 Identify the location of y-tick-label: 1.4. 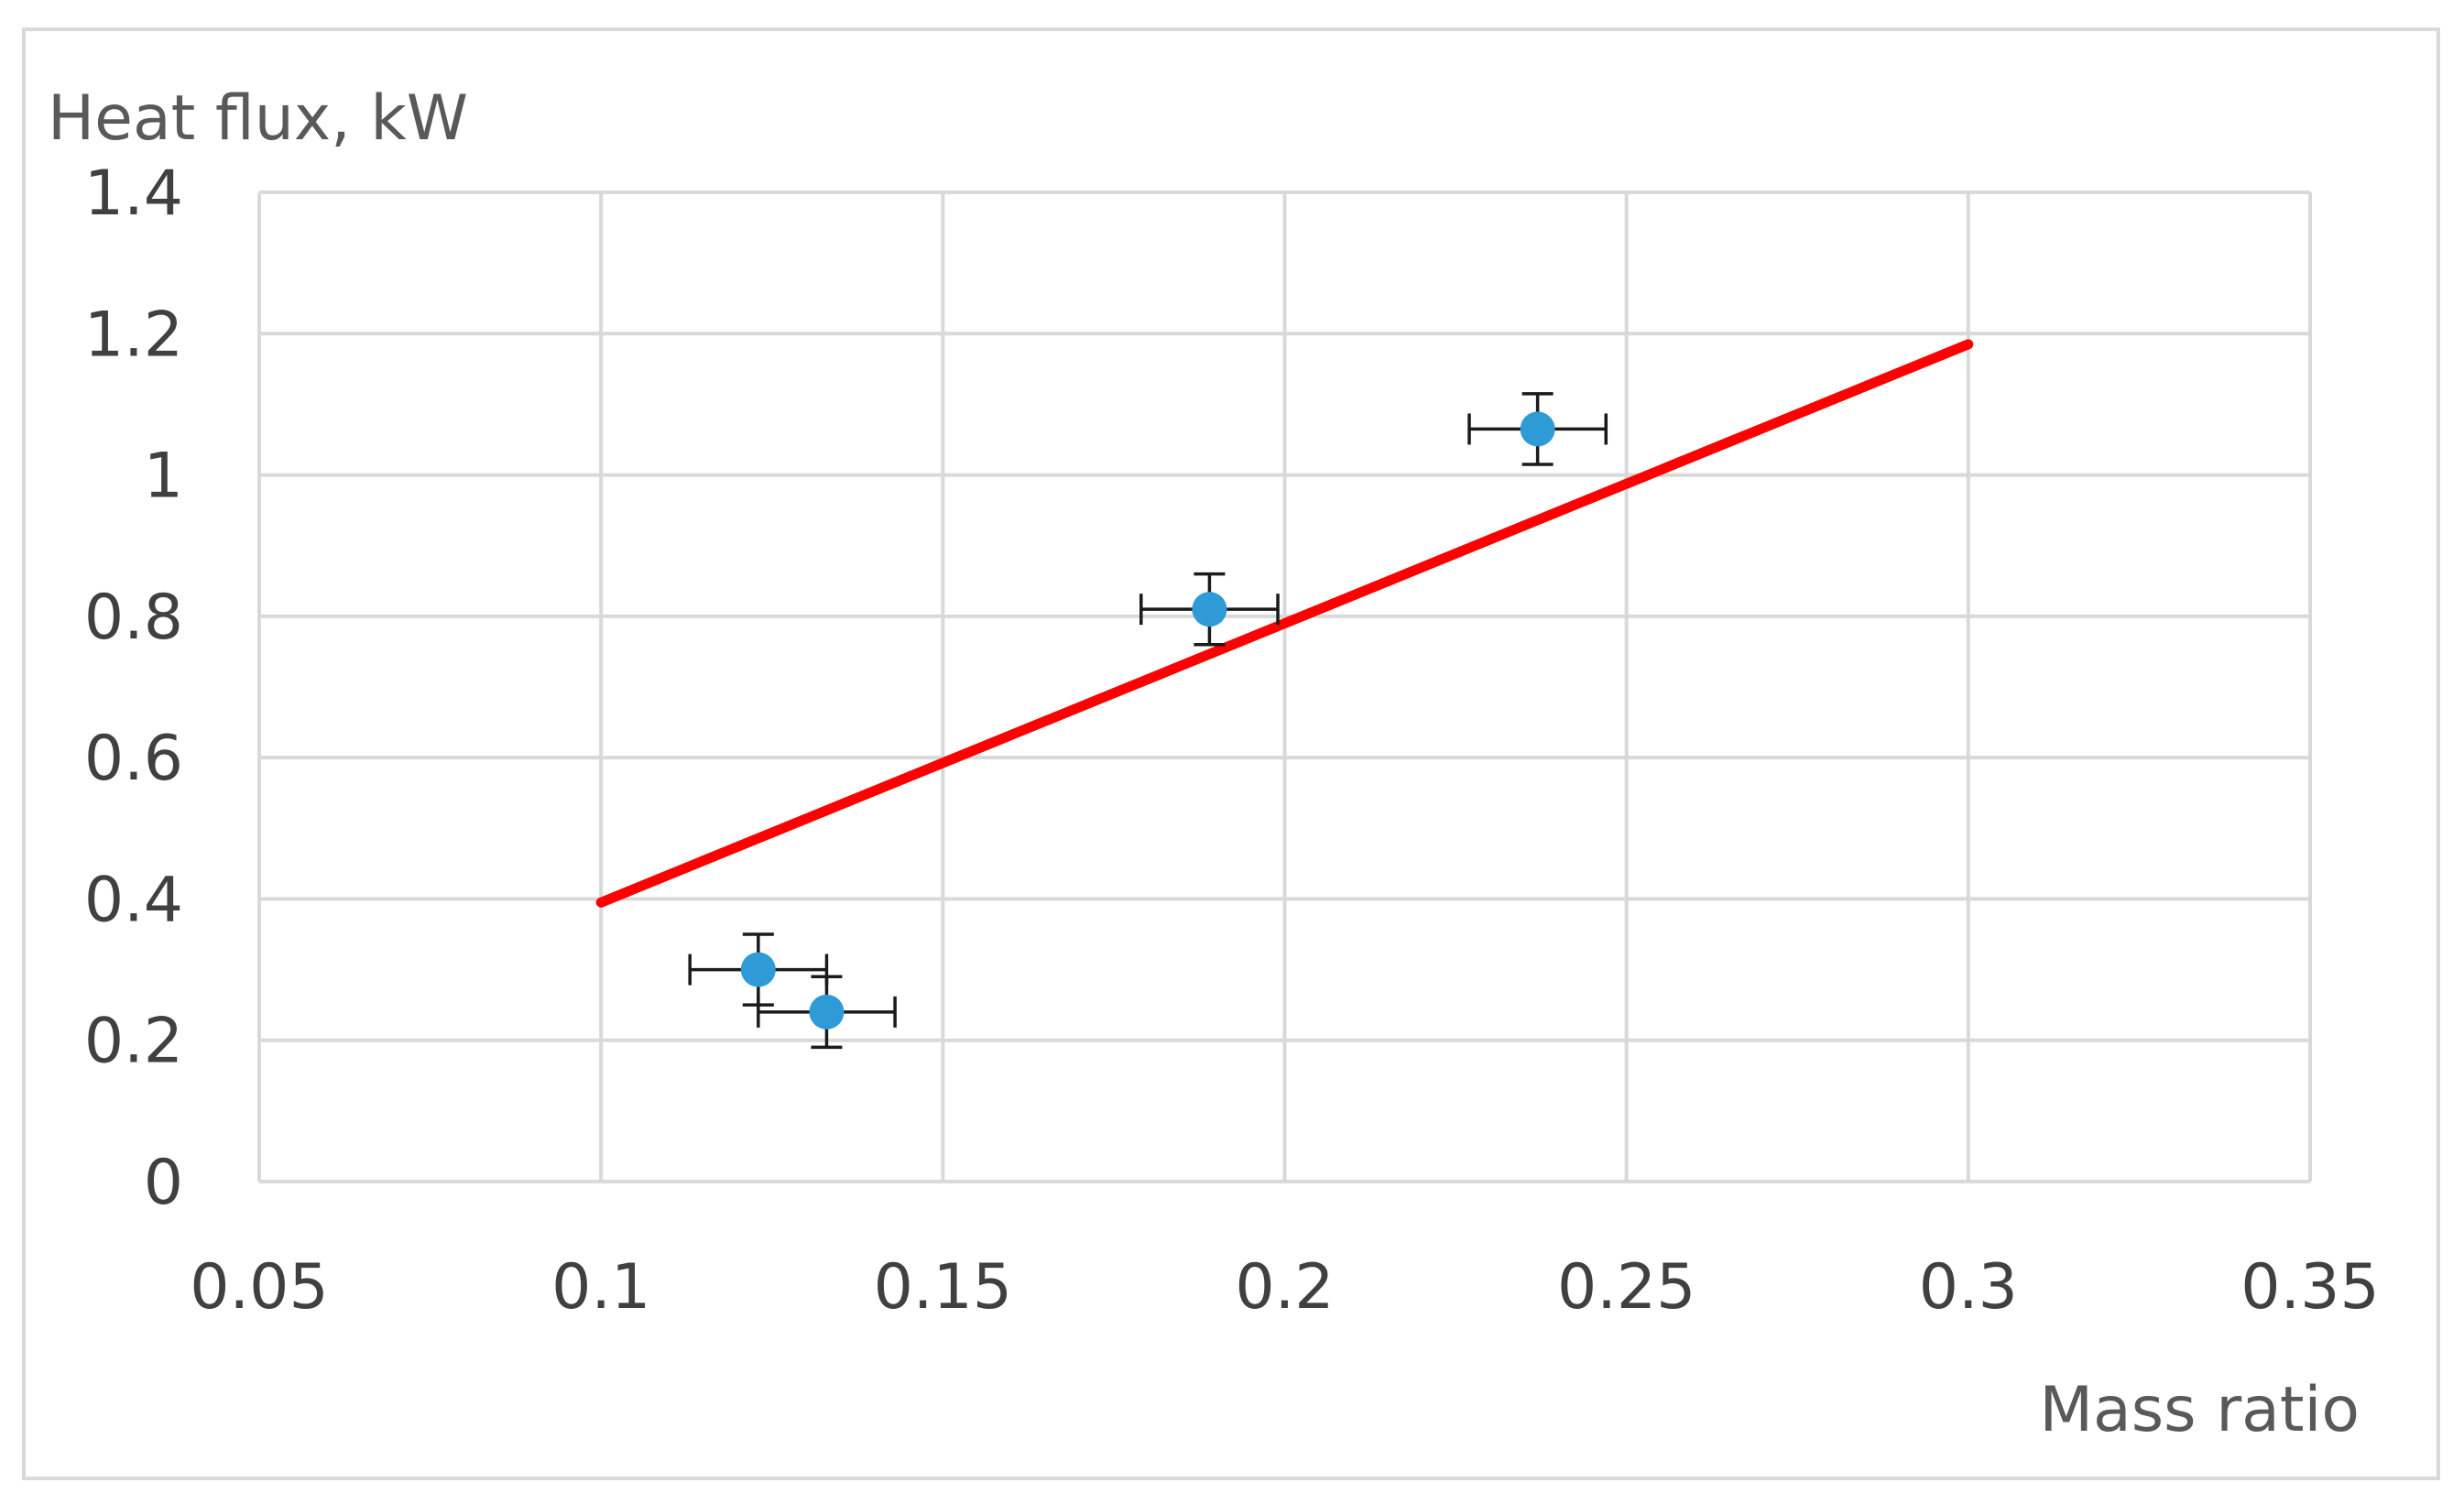
(133, 194).